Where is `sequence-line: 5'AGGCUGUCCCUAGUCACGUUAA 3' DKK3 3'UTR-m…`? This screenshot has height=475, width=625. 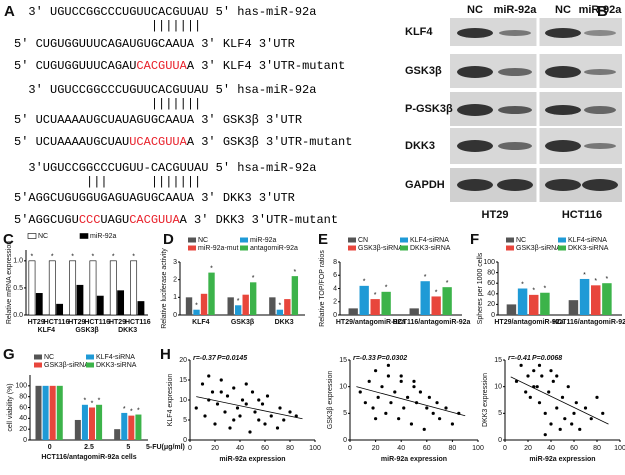 sequence-line: 5'AGGCUGUCCCUAGUCACGUUAA 3' DKK3 3'UTR-m… is located at coordinates (176, 220).